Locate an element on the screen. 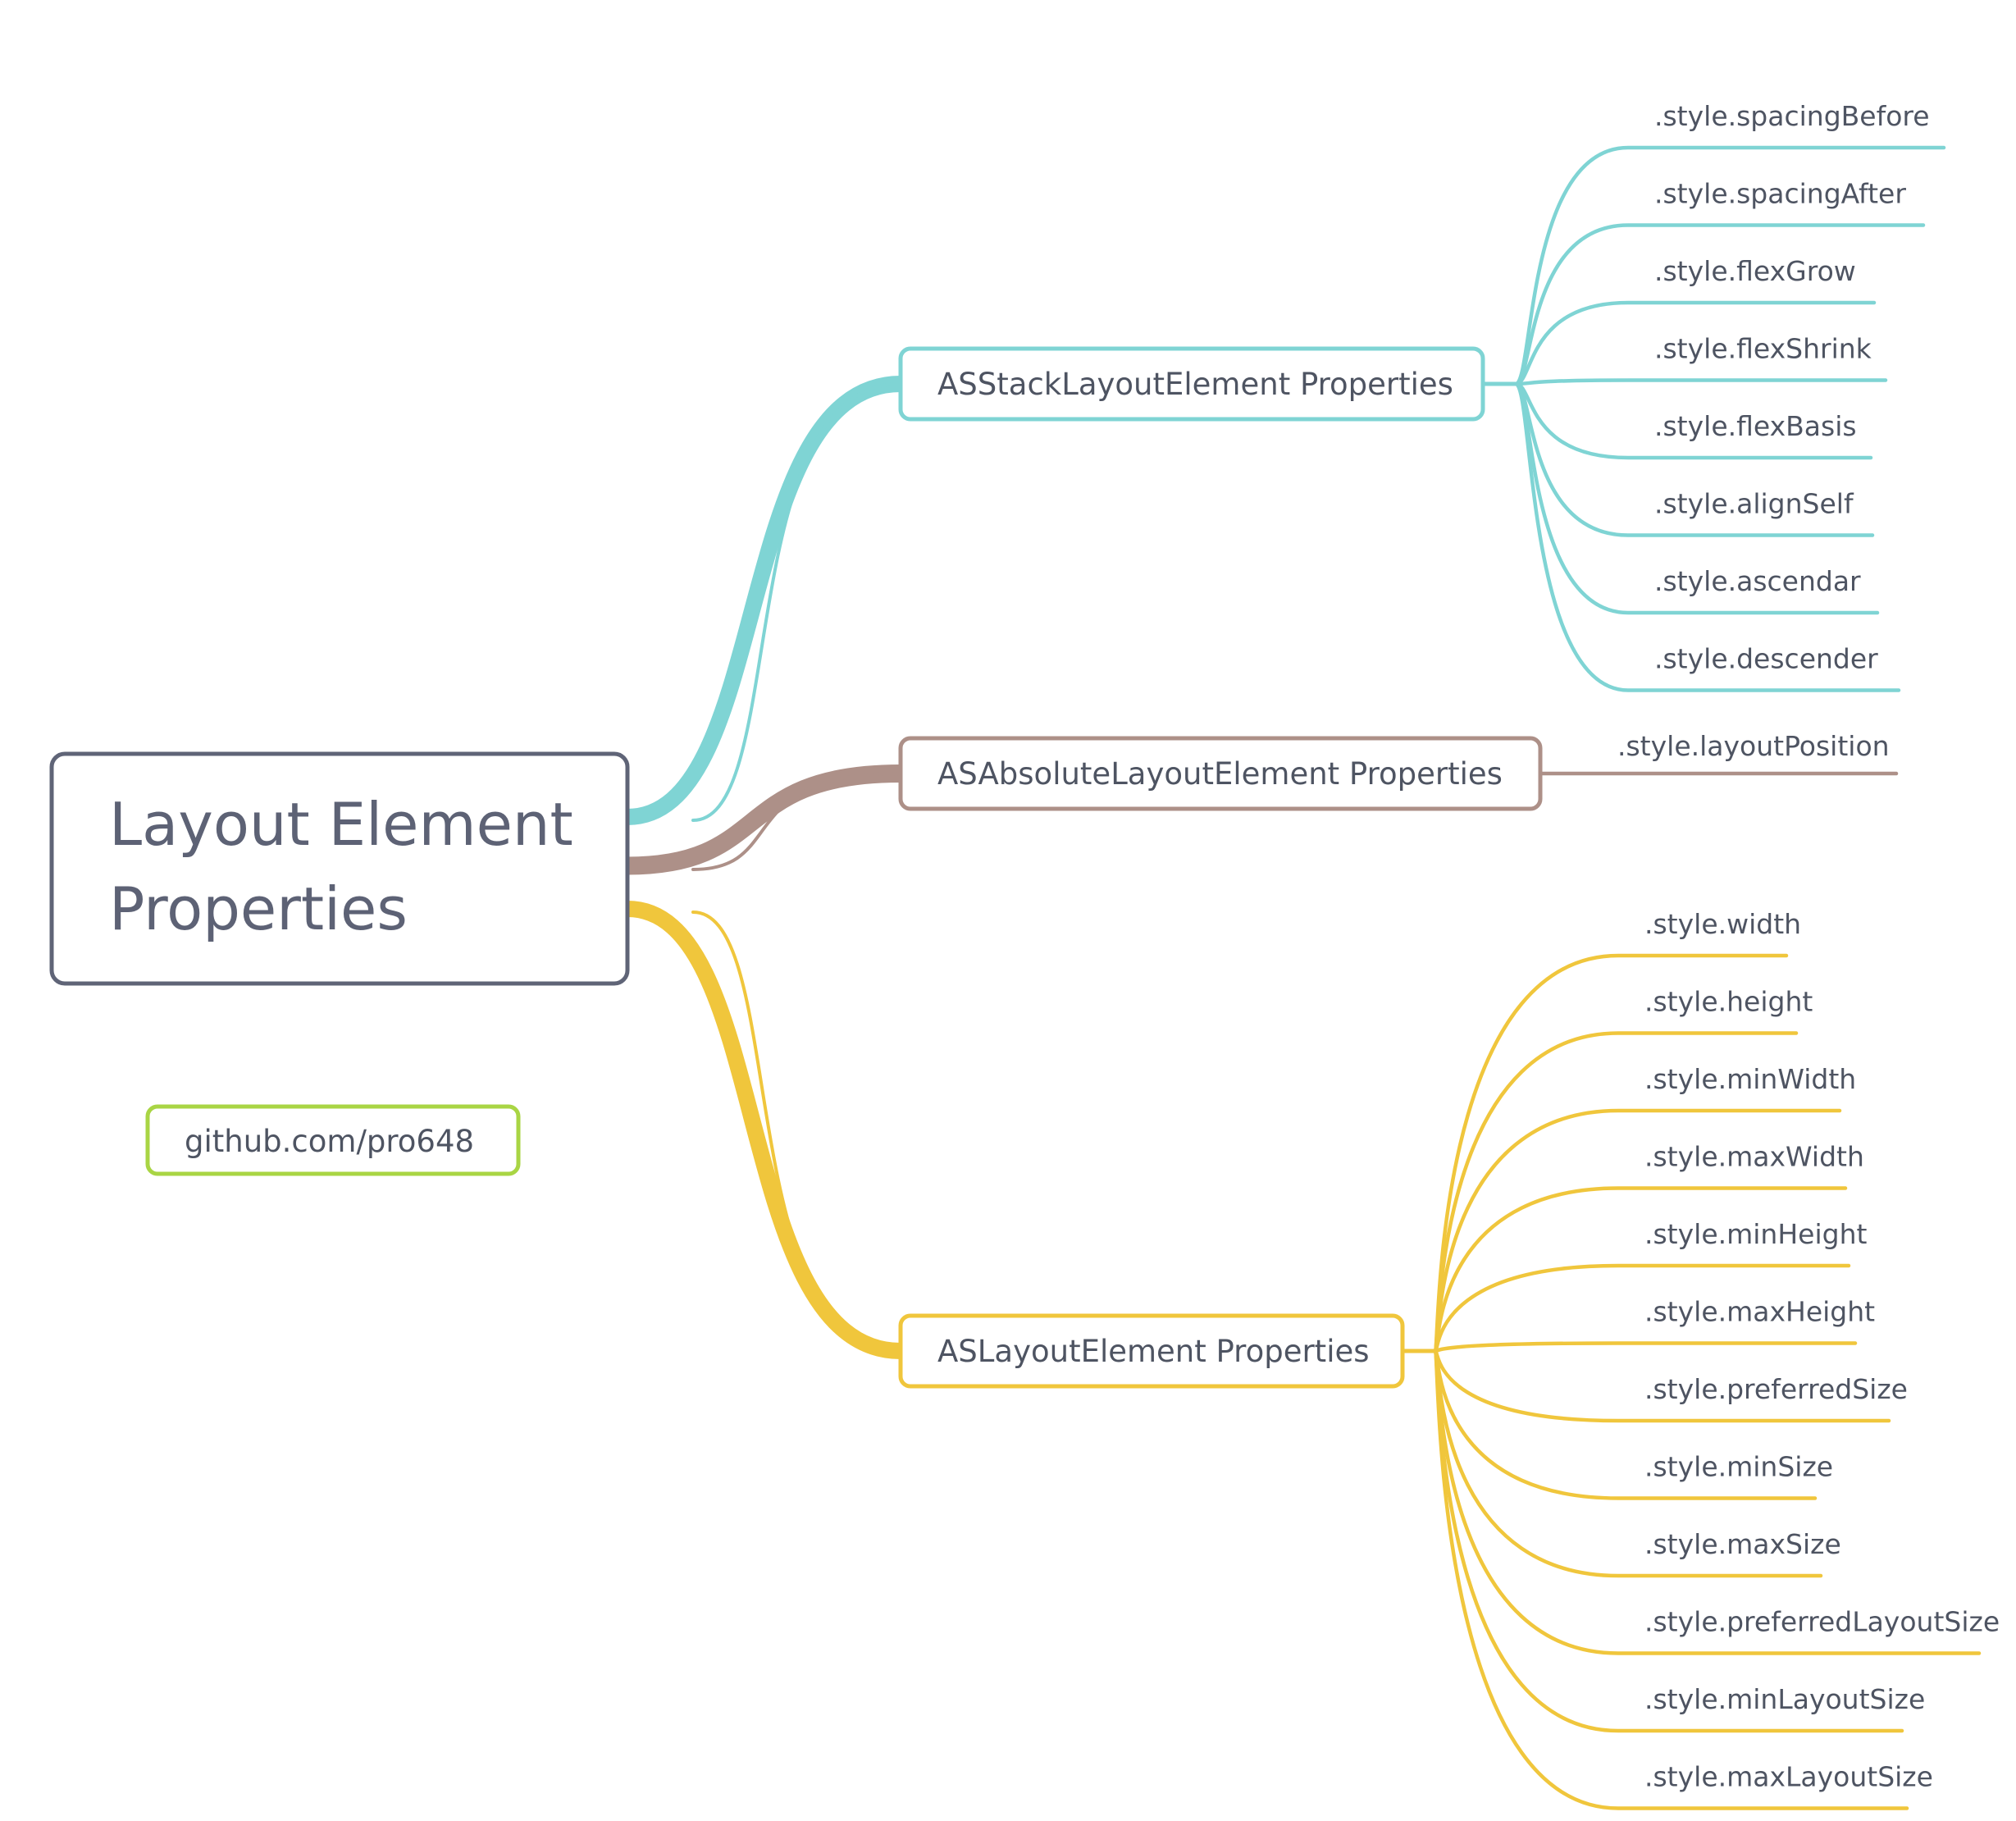 This screenshot has height=1821, width=2016. branch-node-stack-box is located at coordinates (1191, 384).